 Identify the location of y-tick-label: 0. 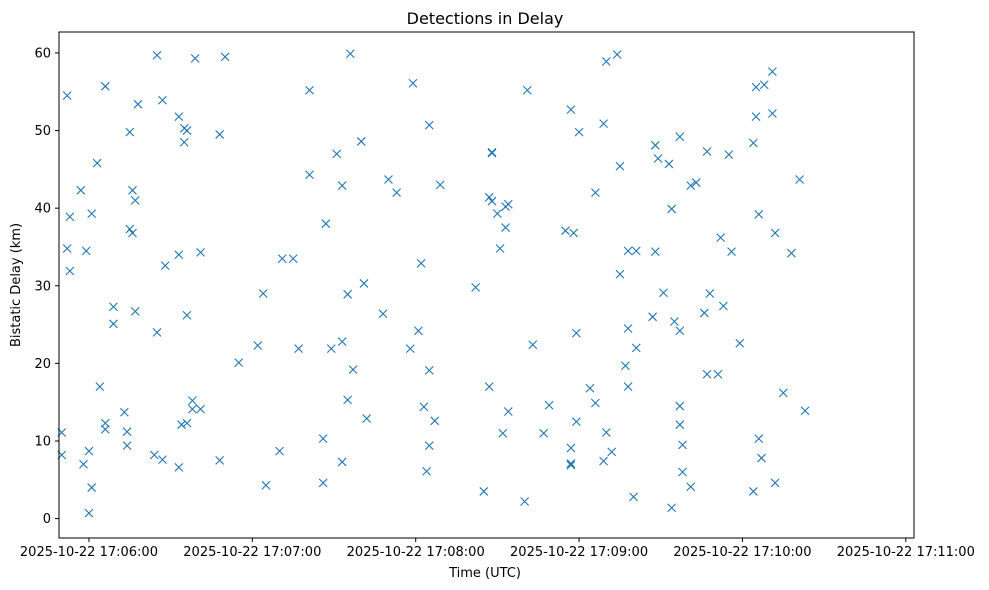
(47, 519).